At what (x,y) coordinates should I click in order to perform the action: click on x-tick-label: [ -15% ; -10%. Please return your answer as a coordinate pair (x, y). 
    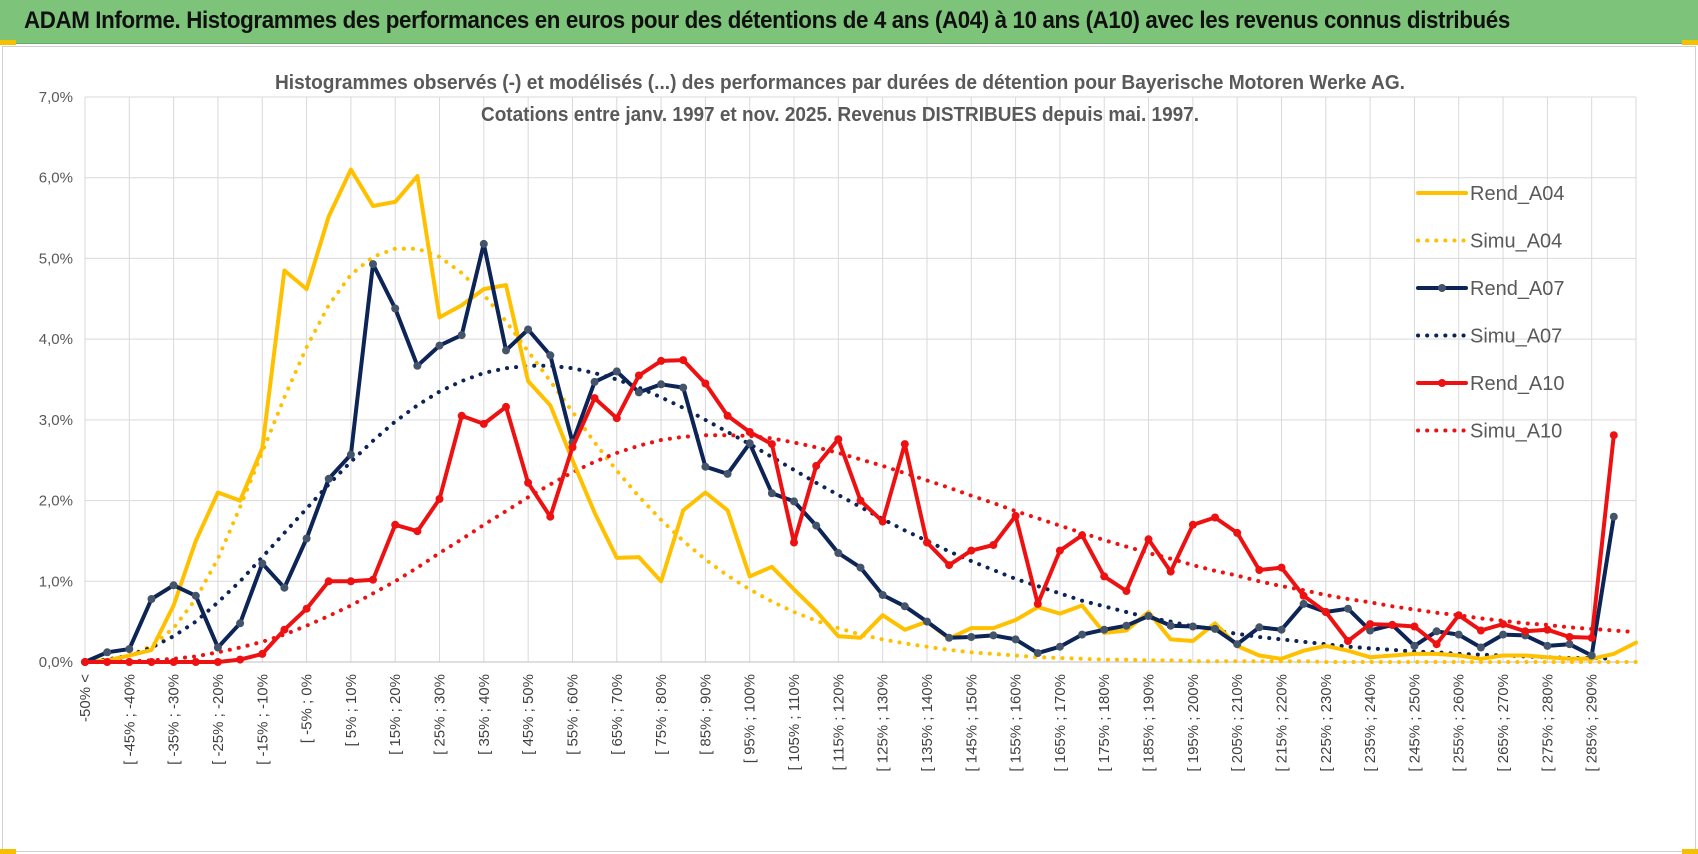
    Looking at the image, I should click on (262, 719).